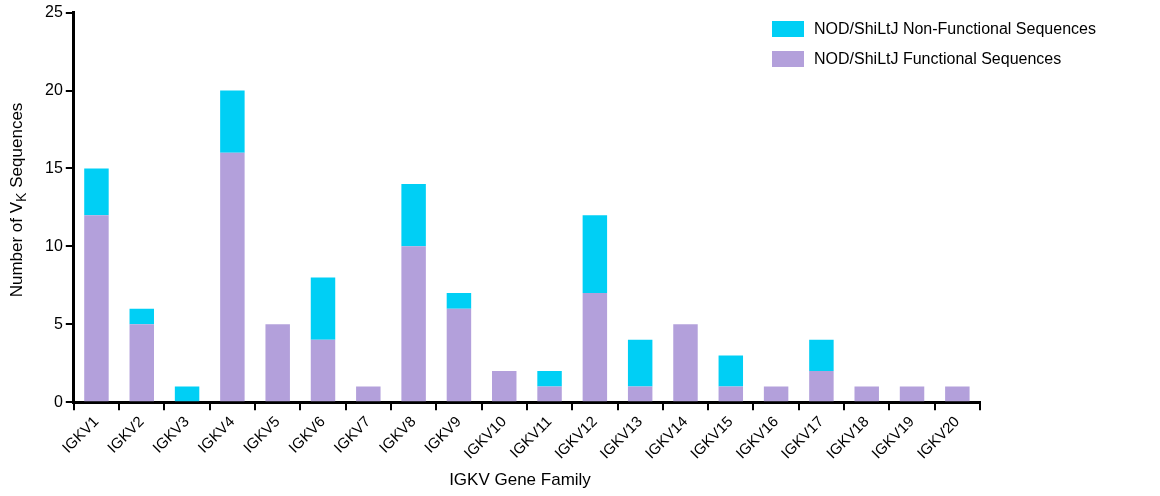 This screenshot has height=496, width=1160. What do you see at coordinates (54, 245) in the screenshot?
I see `y-tick-label: 10` at bounding box center [54, 245].